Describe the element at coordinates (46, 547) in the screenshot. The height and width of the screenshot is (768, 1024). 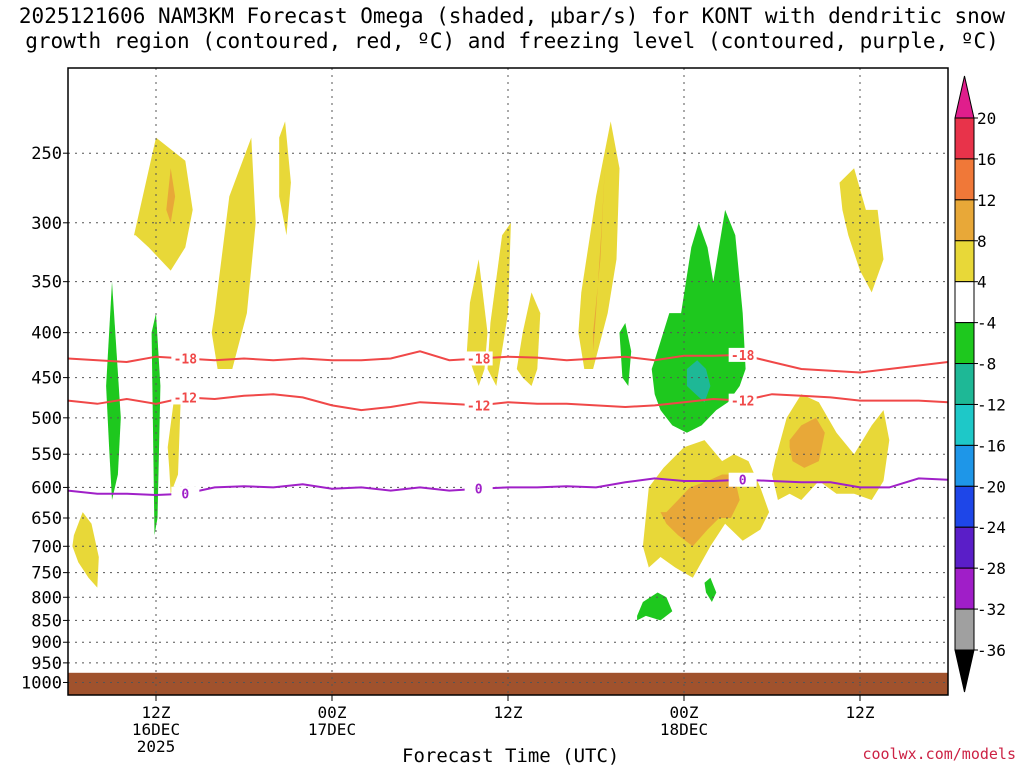
I see `y-tick-label: 700` at that location.